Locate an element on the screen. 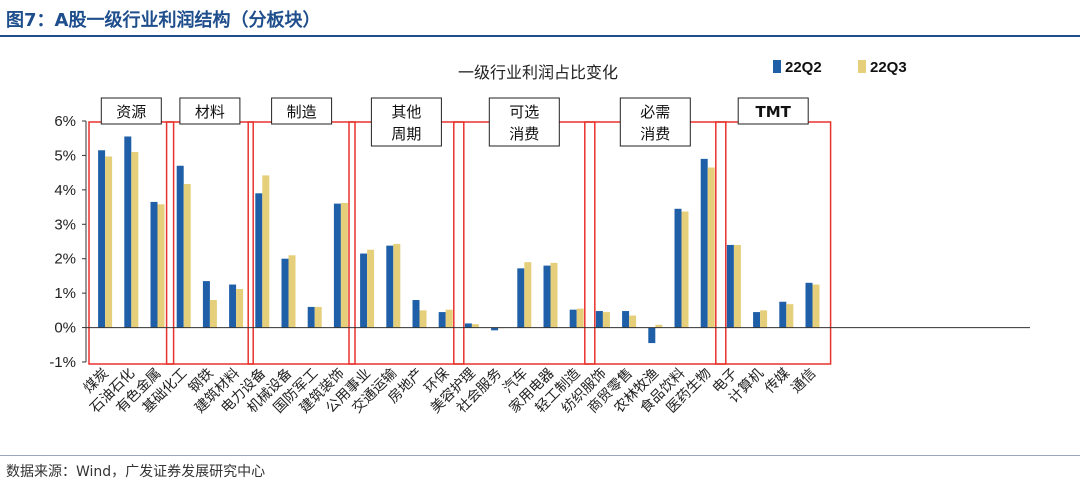 This screenshot has height=486, width=1080. group-label: 资源 is located at coordinates (131, 112).